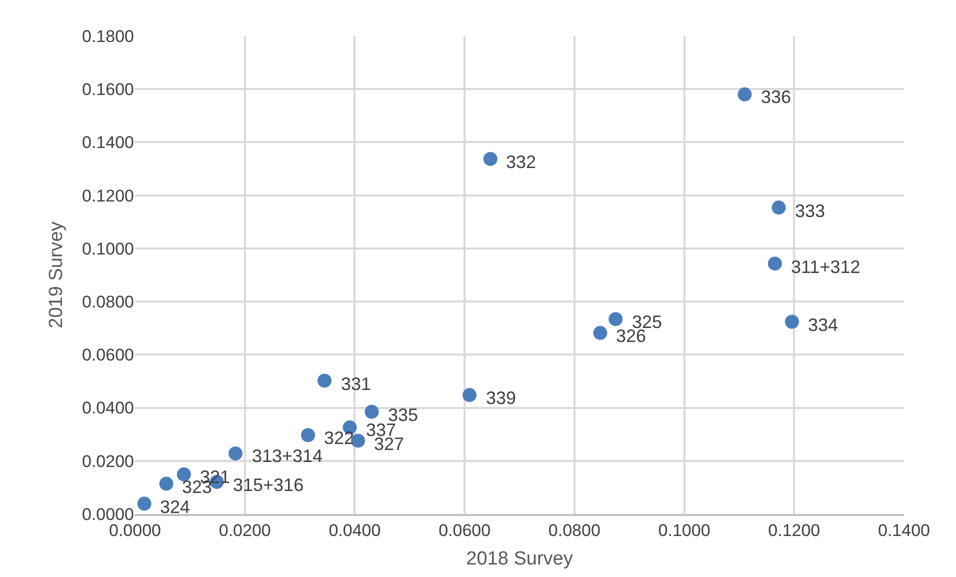  Describe the element at coordinates (108, 514) in the screenshot. I see `y-tick-label: 0.0000` at that location.